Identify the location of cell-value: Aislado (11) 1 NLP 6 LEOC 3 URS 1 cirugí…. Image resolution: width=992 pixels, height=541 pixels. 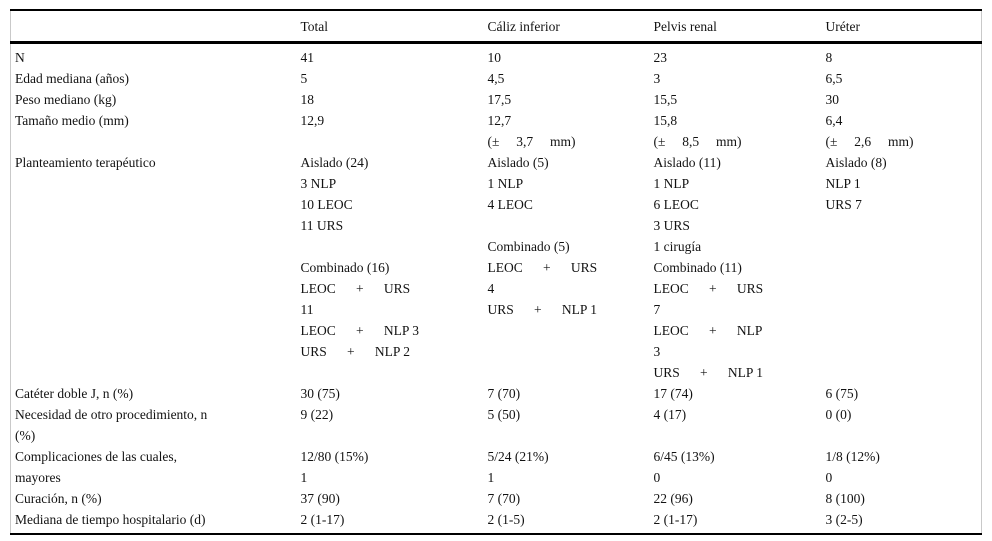
(708, 267).